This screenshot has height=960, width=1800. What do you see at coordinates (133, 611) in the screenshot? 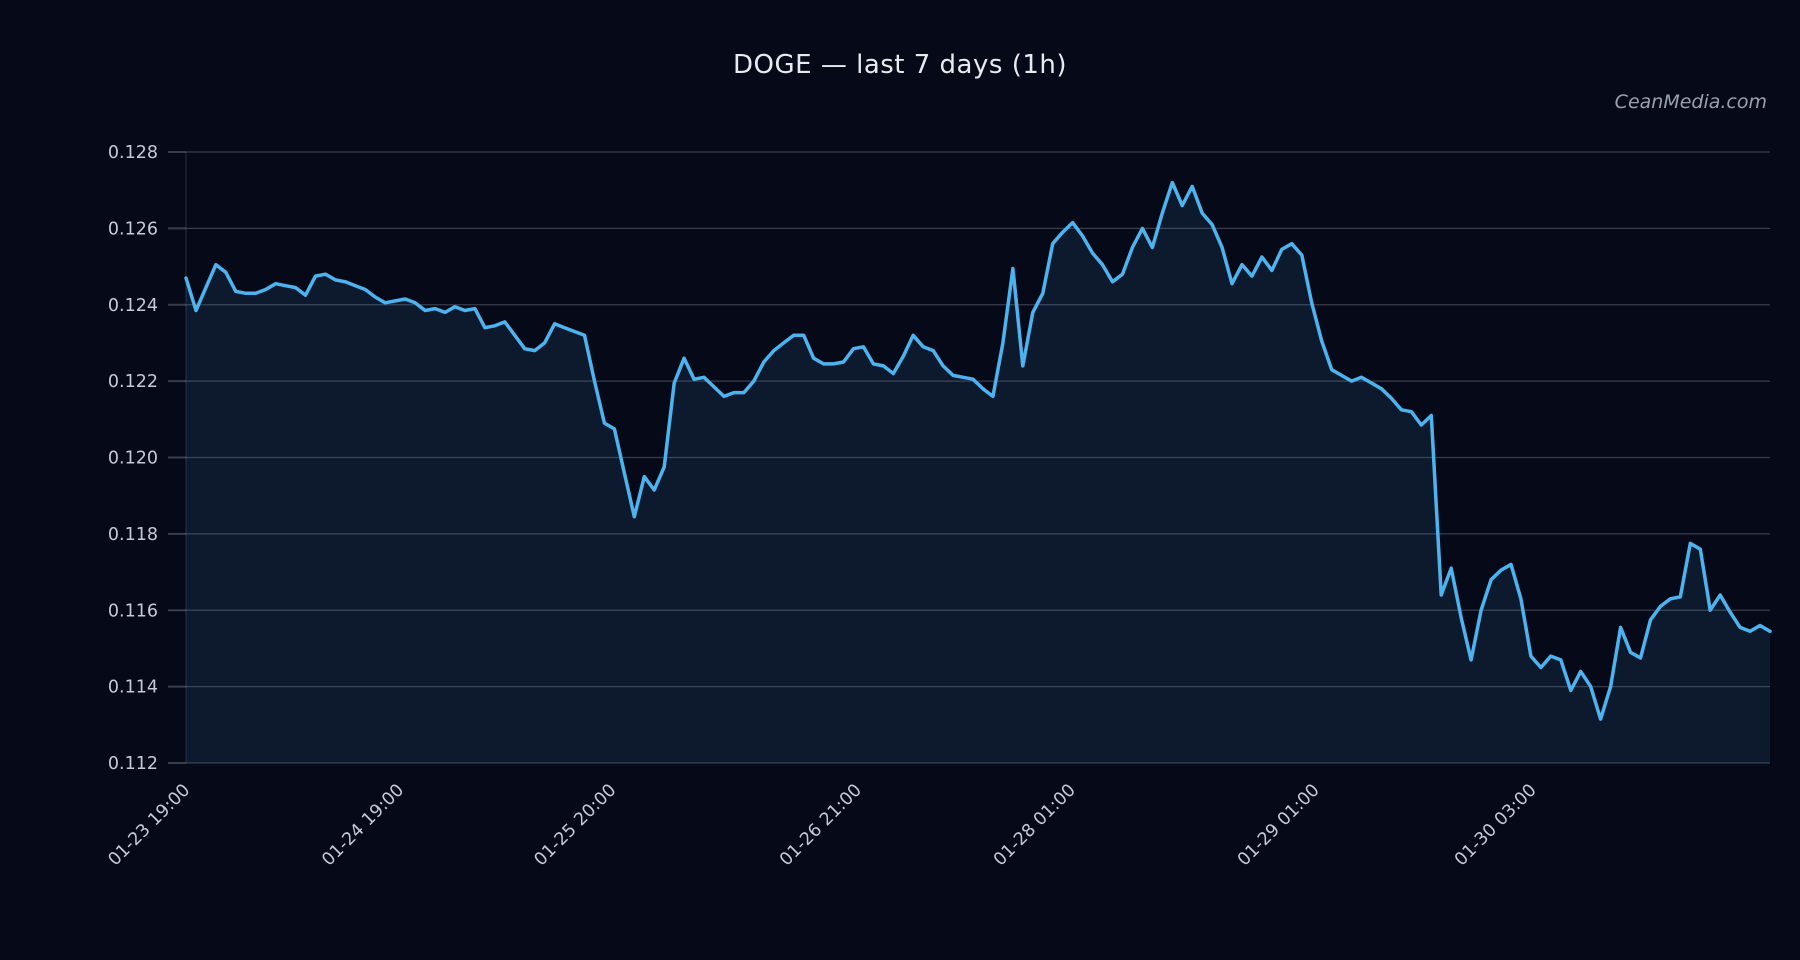
I see `y-tick-label: 0.116` at bounding box center [133, 611].